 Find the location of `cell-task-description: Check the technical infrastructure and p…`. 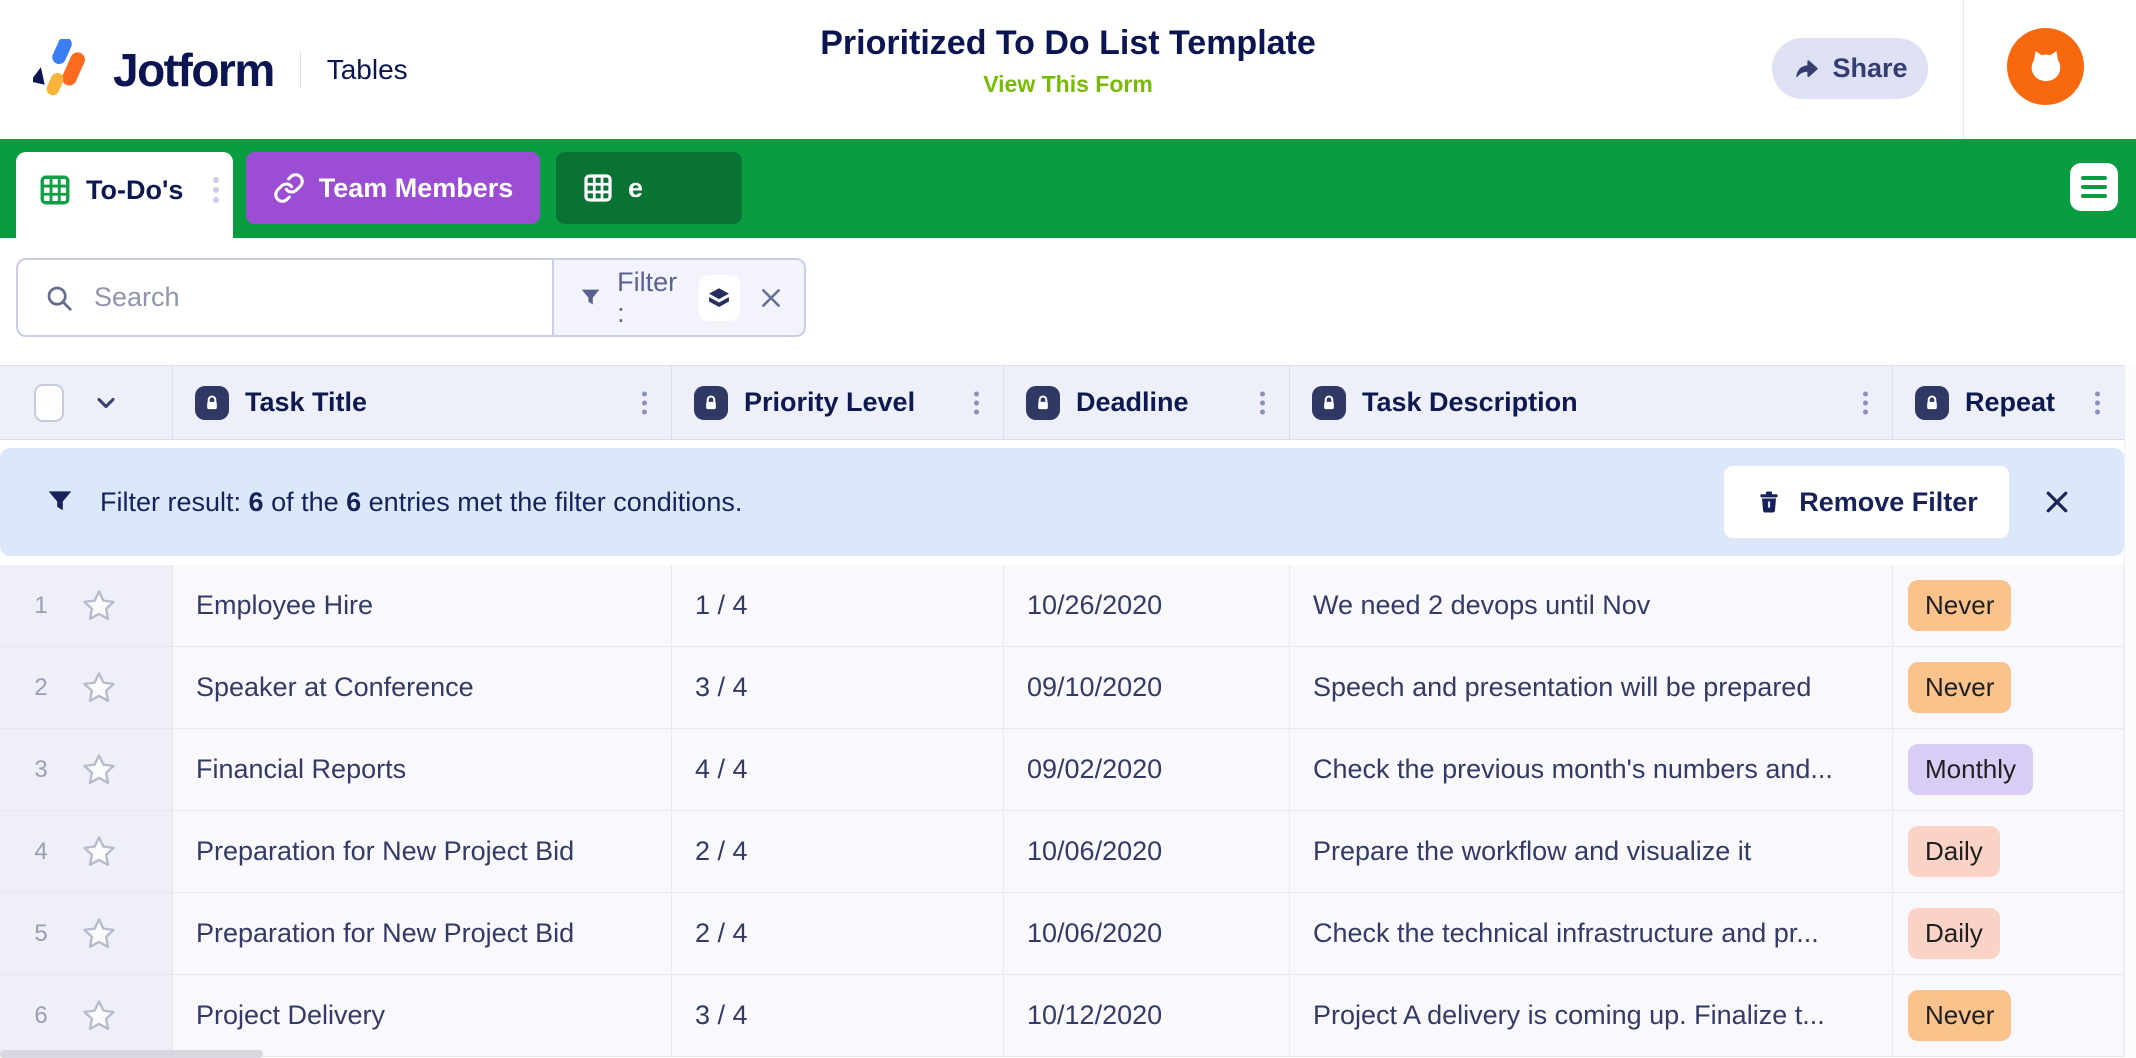

cell-task-description: Check the technical infrastructure and p… is located at coordinates (1591, 933).